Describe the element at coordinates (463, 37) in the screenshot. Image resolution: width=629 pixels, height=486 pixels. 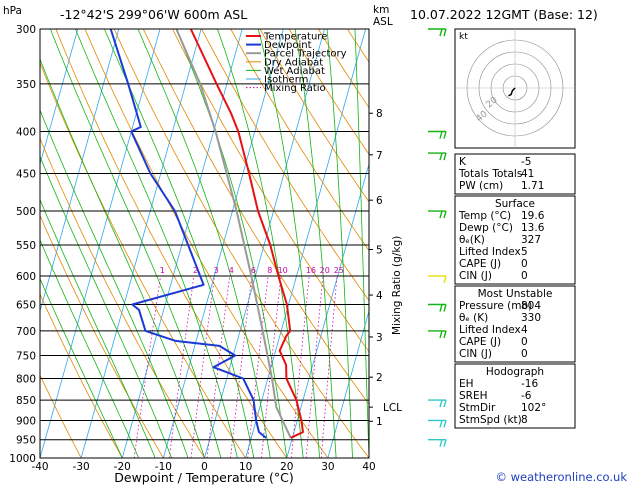
I see `hodograph-unit-label: kt` at that location.